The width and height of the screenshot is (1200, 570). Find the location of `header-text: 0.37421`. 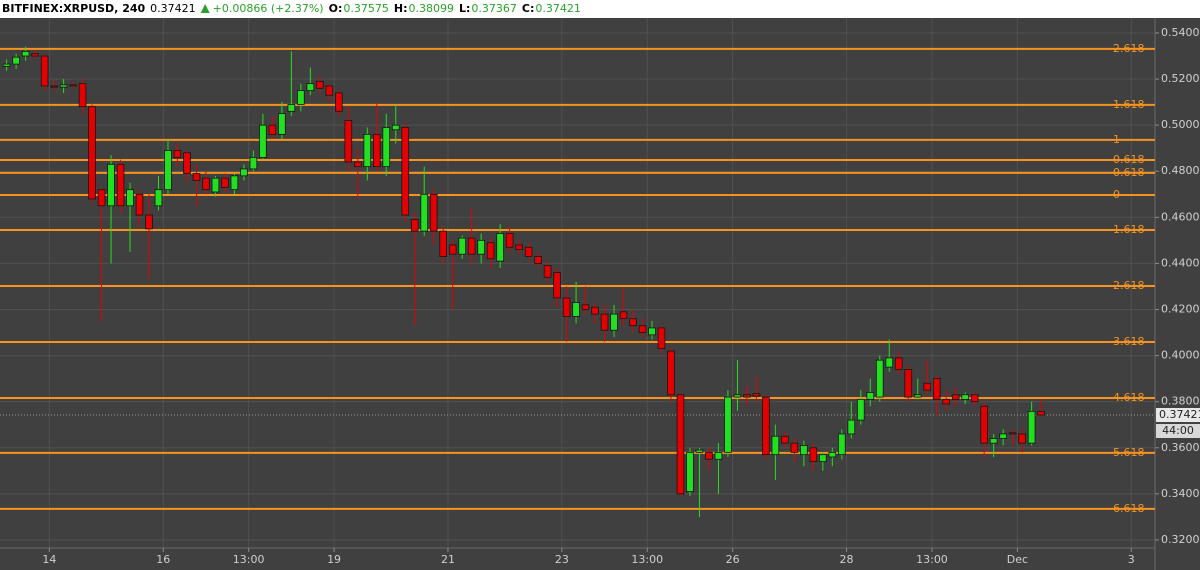

header-text: 0.37421 is located at coordinates (558, 8).